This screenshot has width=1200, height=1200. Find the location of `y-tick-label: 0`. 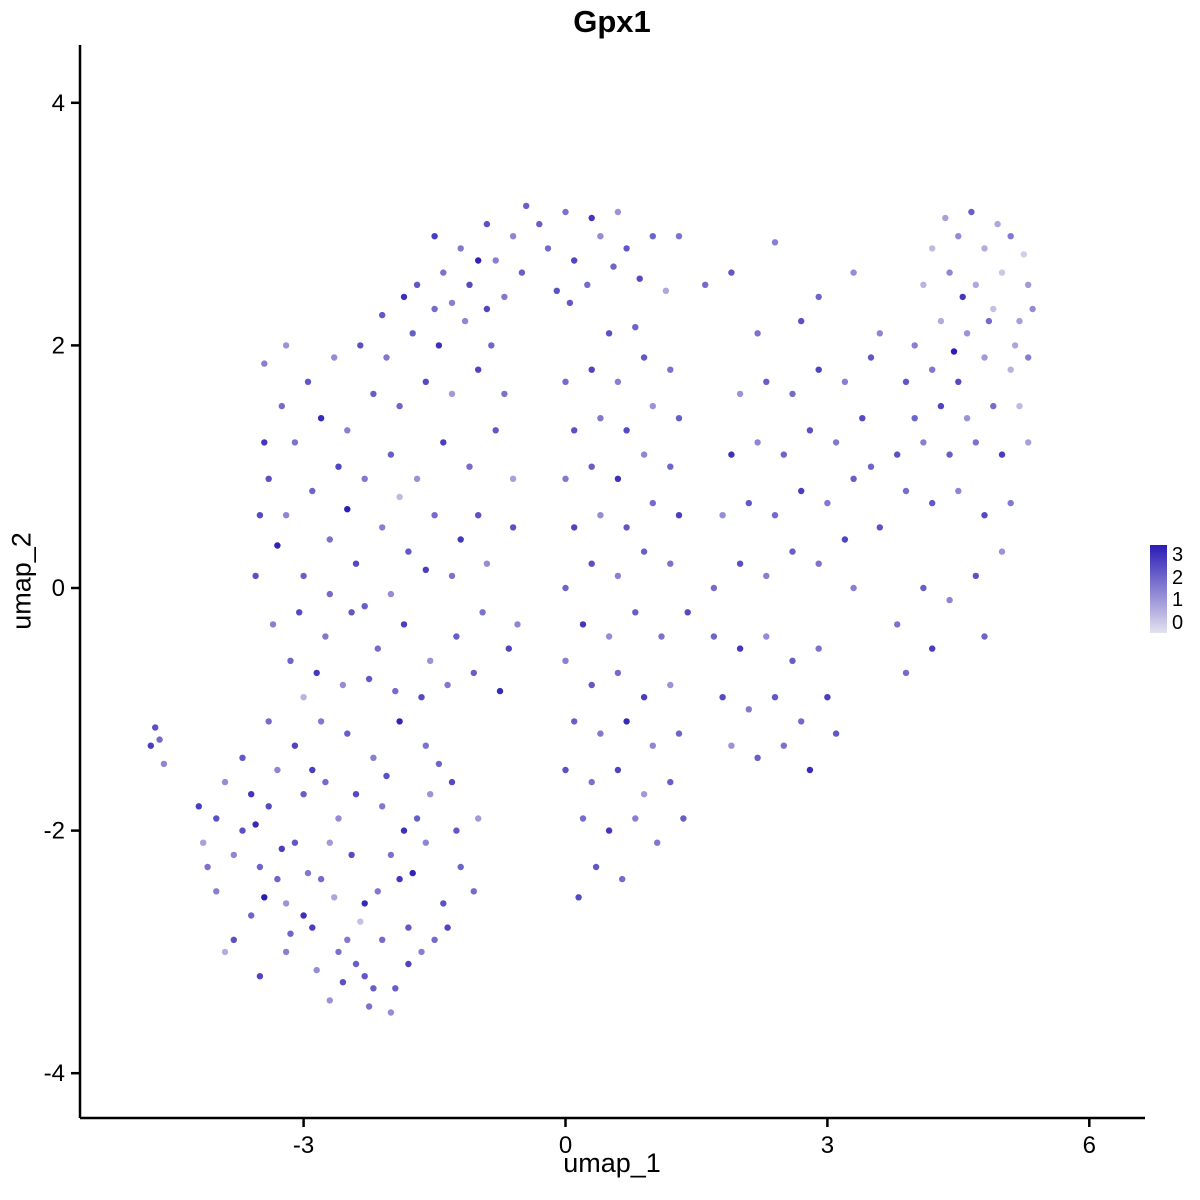

y-tick-label: 0 is located at coordinates (58, 588).